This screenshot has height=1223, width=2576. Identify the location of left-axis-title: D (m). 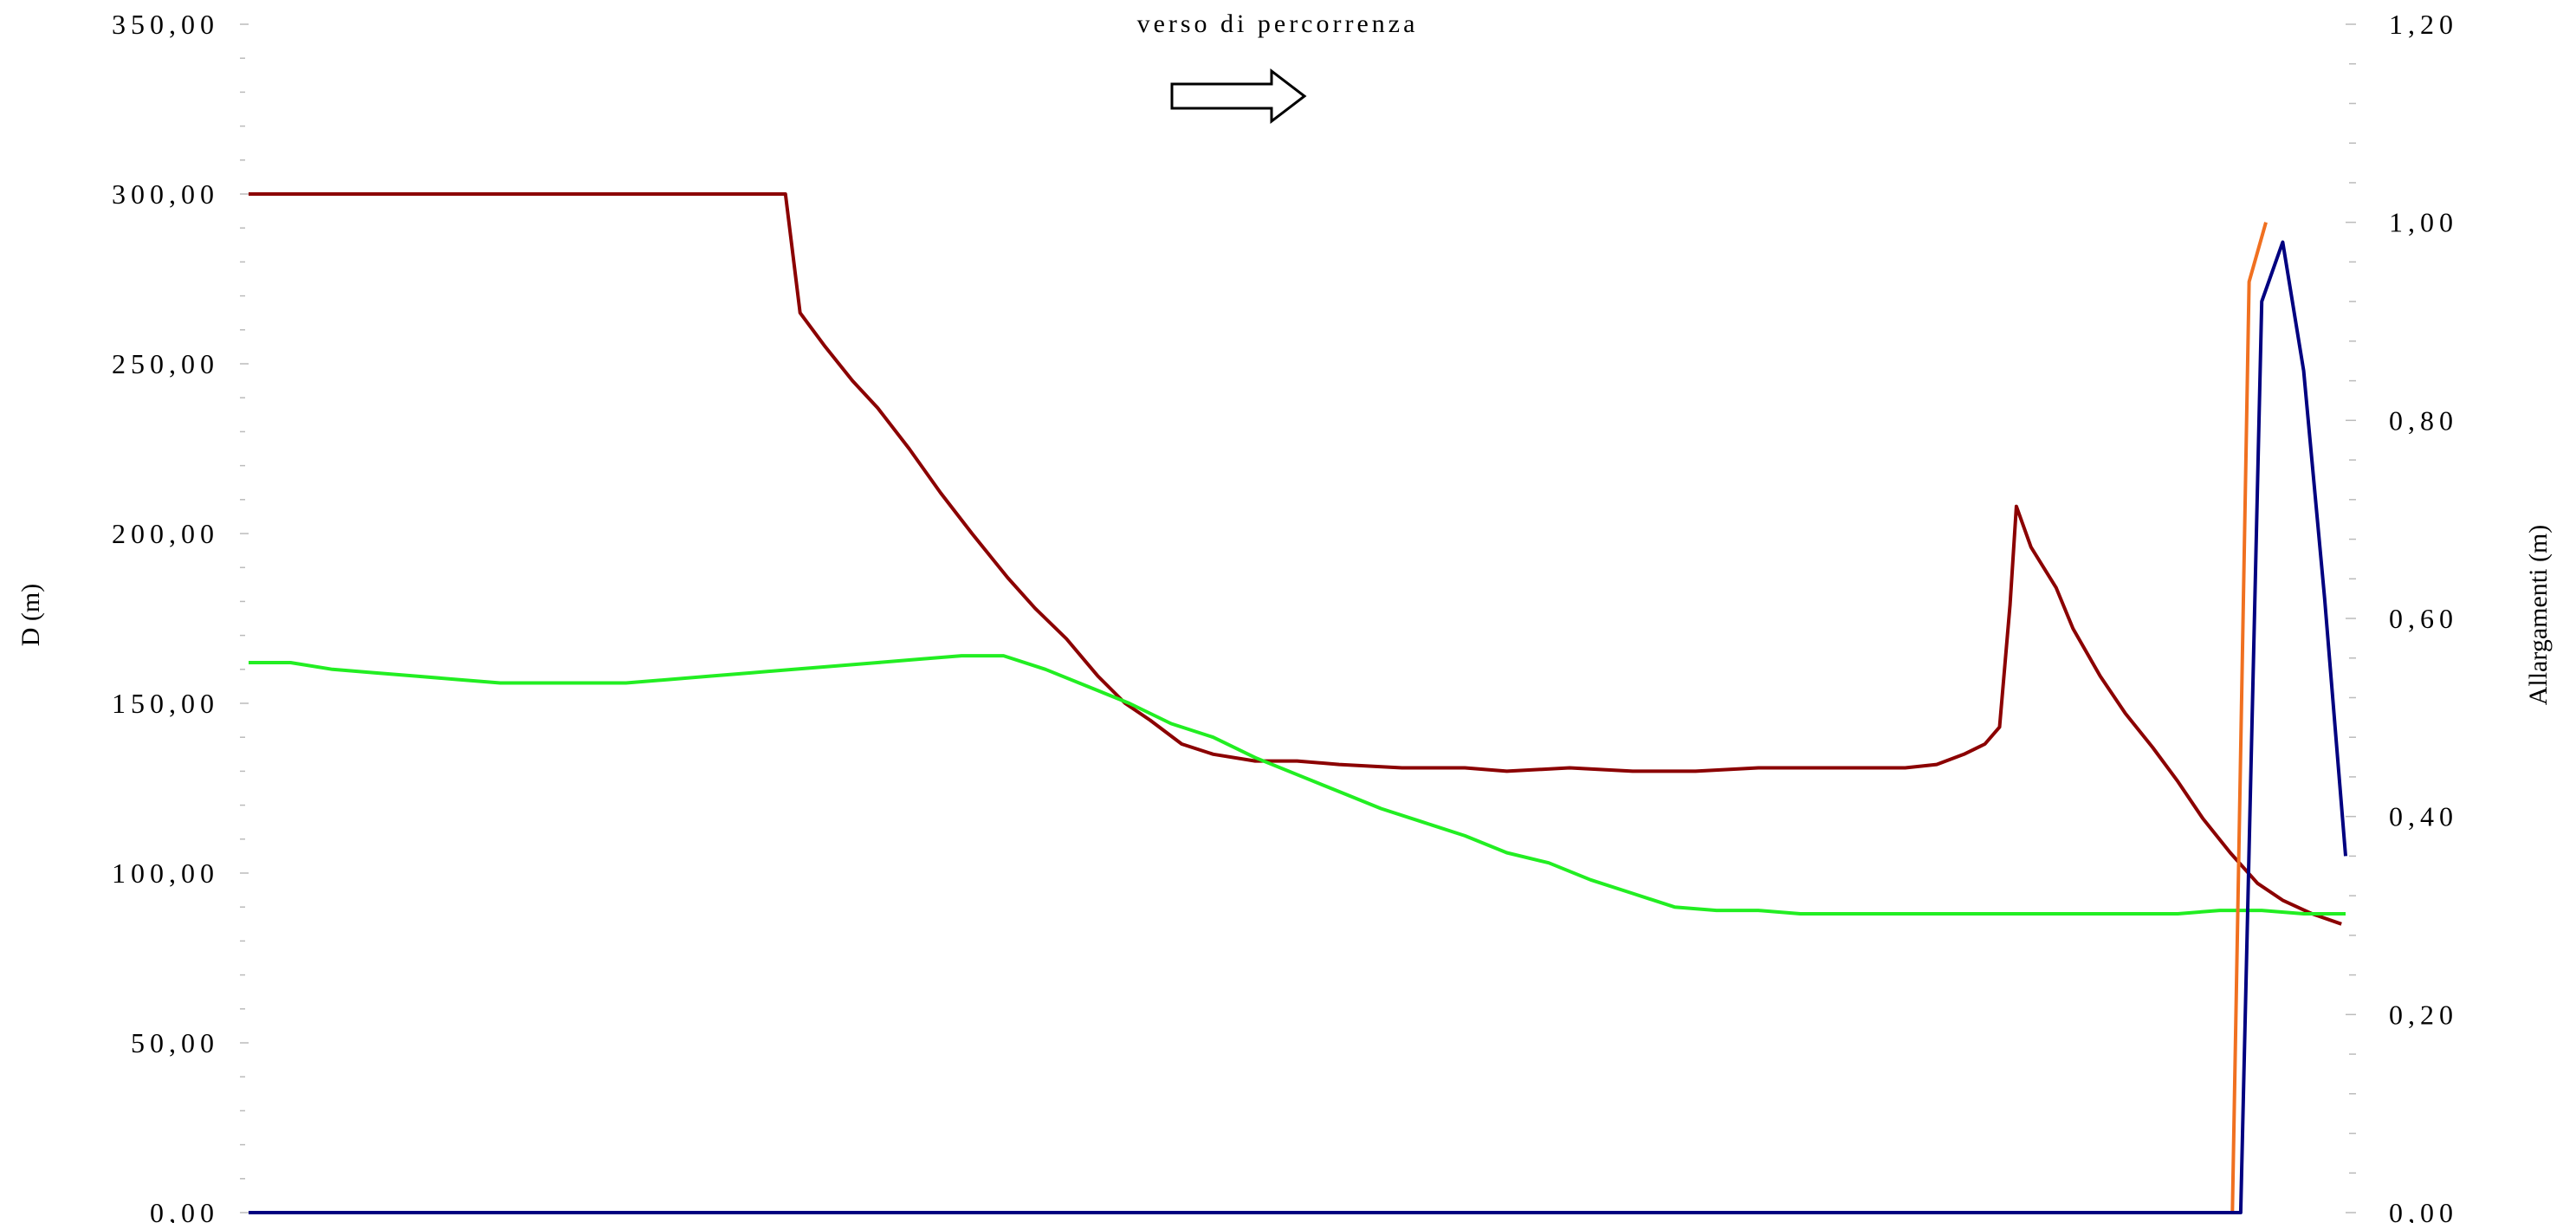
(30, 615).